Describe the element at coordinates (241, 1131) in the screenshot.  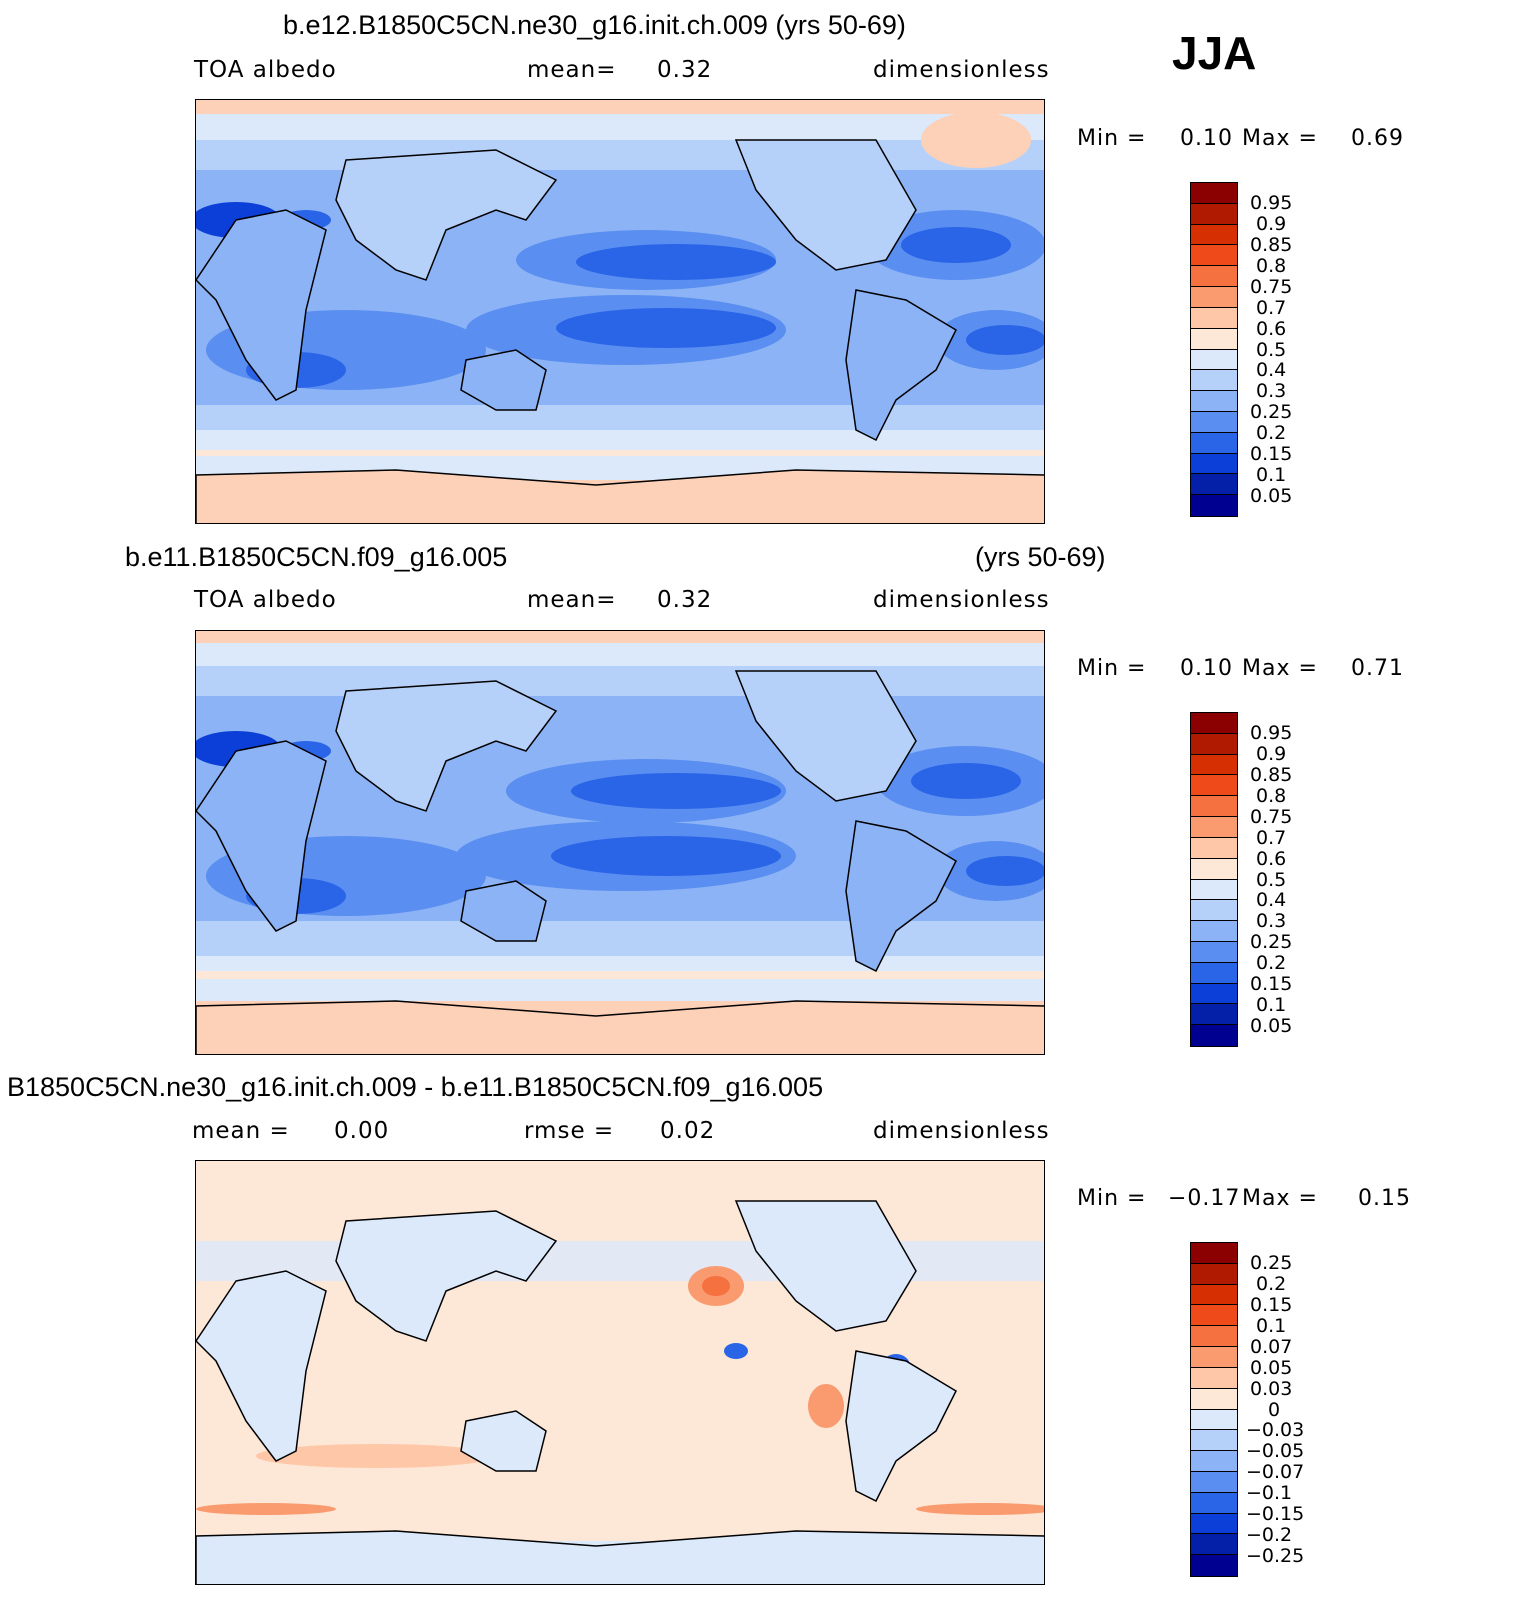
I see `panel-3-mean-label: mean =` at that location.